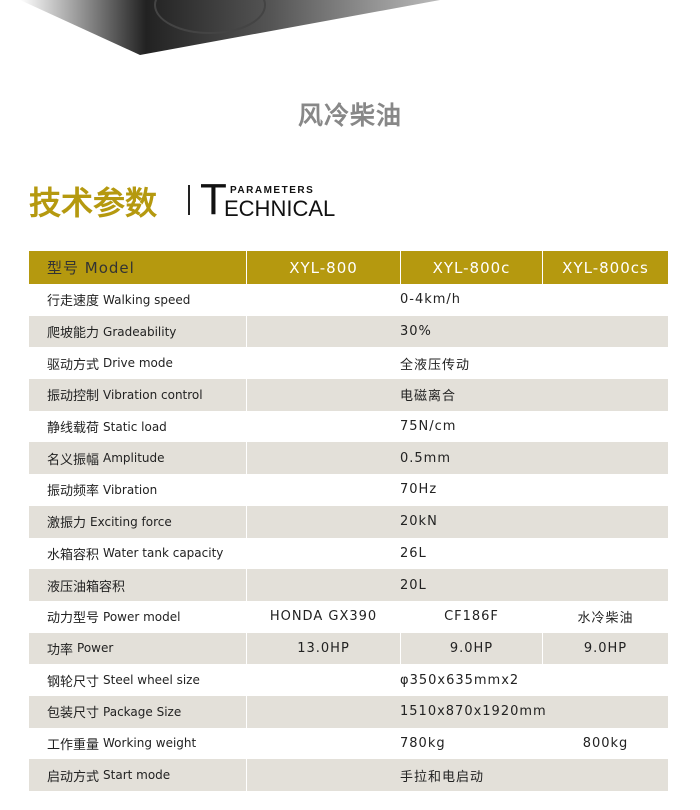  What do you see at coordinates (138, 648) in the screenshot?
I see `row-label: 功率 Power` at bounding box center [138, 648].